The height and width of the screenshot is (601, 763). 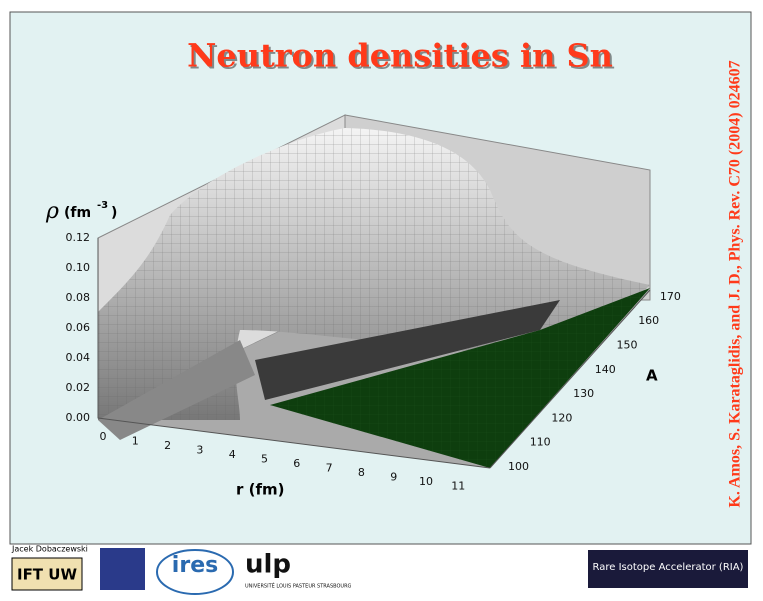 I want to click on title: Neutron densities in Sn, so click(x=400, y=56).